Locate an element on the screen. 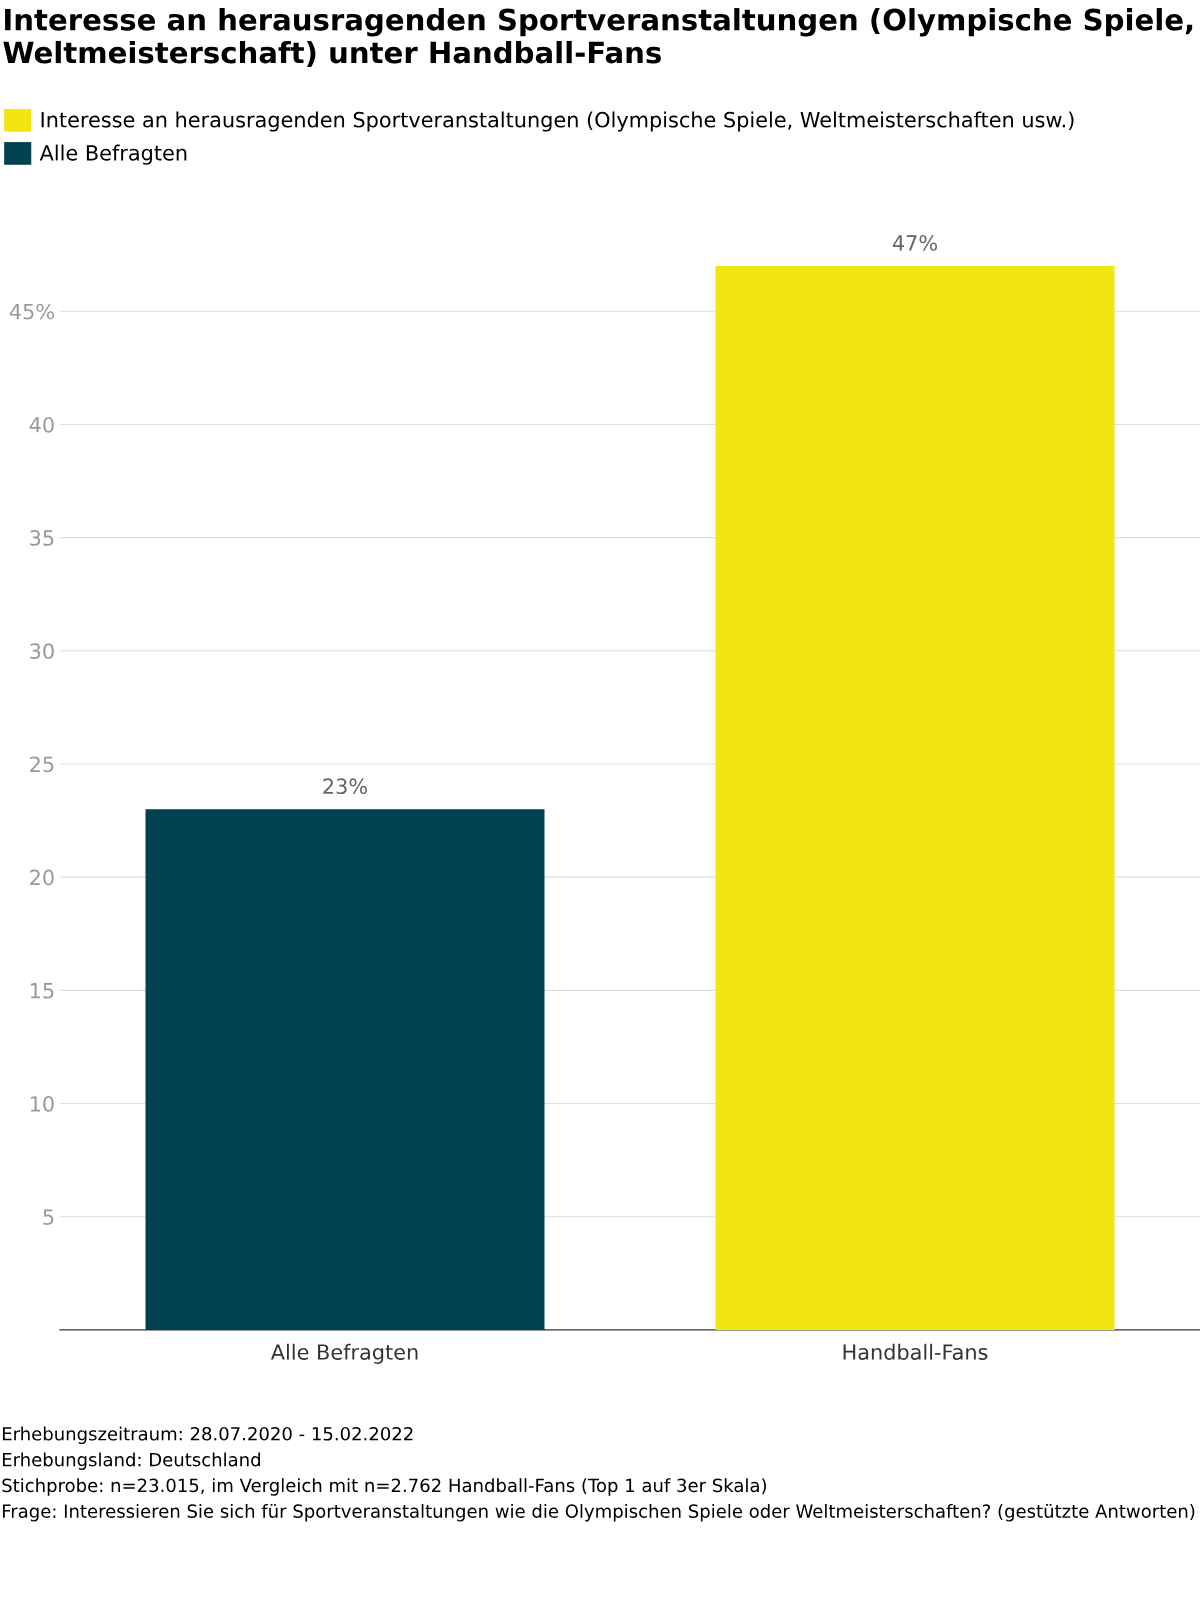 The width and height of the screenshot is (1200, 1612). text: Stichprobe: n=23.015, im Vergleich mit n=2.762 Handball-Fans (Top 1 auf 3er Skala) is located at coordinates (384, 1487).